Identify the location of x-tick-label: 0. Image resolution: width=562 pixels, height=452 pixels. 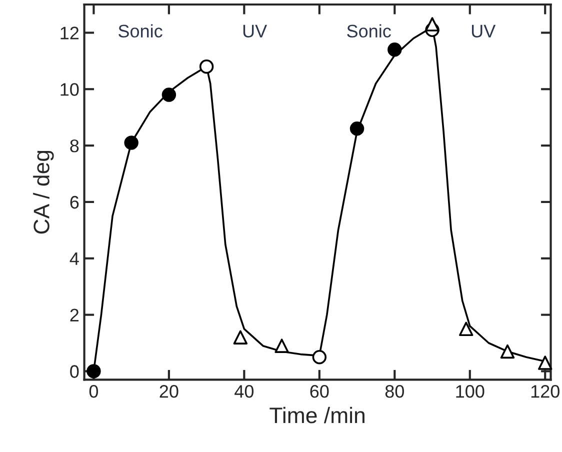
(93, 391).